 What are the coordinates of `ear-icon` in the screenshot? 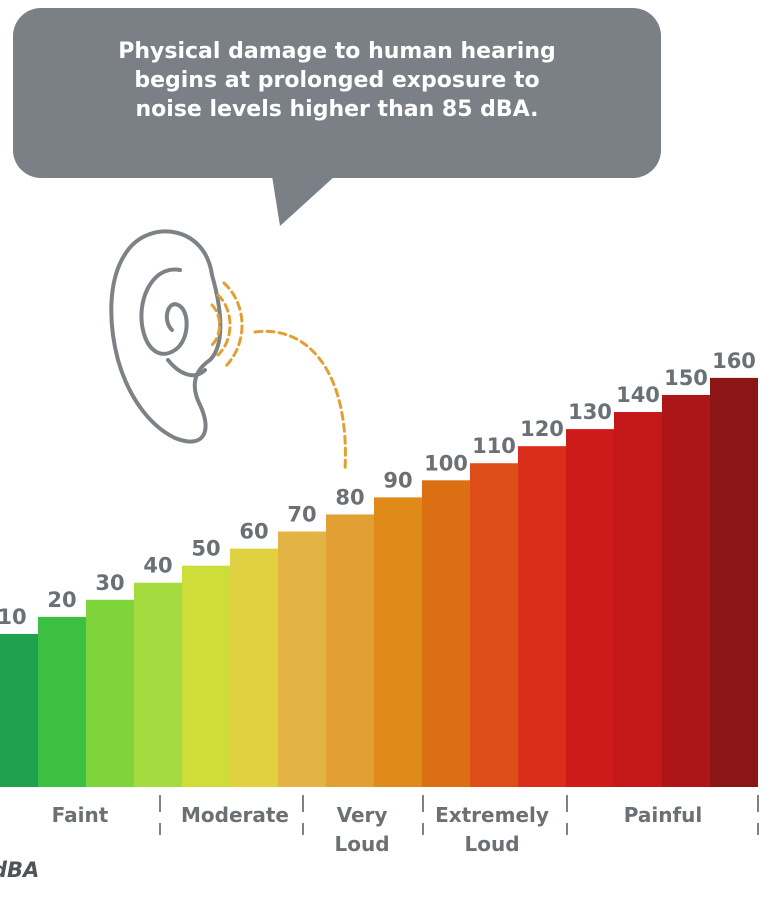 It's located at (166, 336).